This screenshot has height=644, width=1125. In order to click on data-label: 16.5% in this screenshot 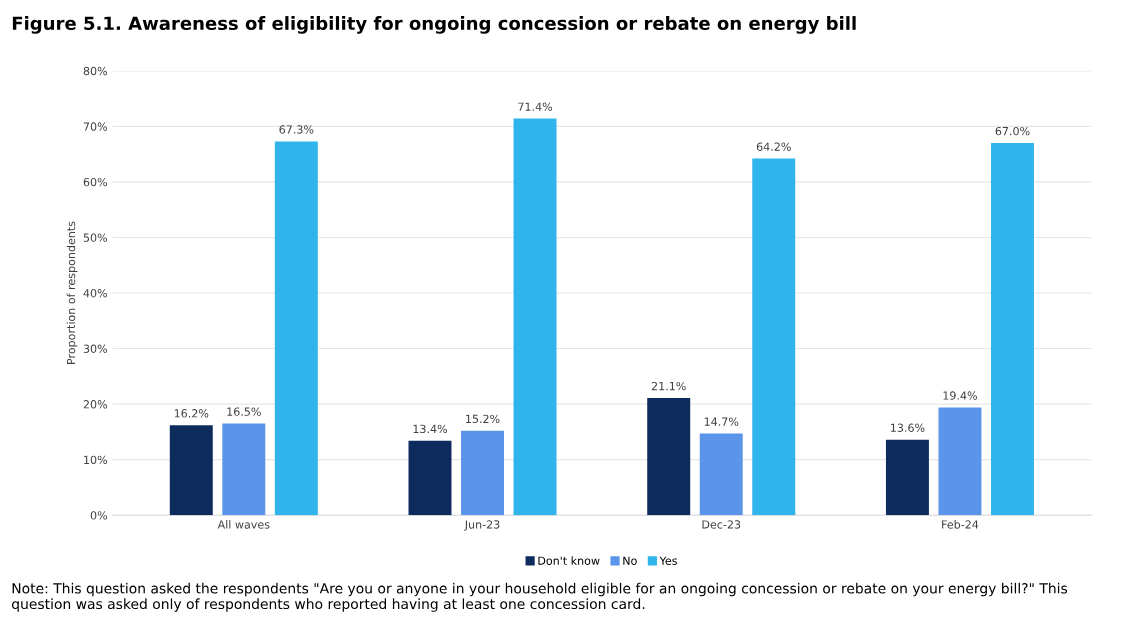, I will do `click(244, 411)`.